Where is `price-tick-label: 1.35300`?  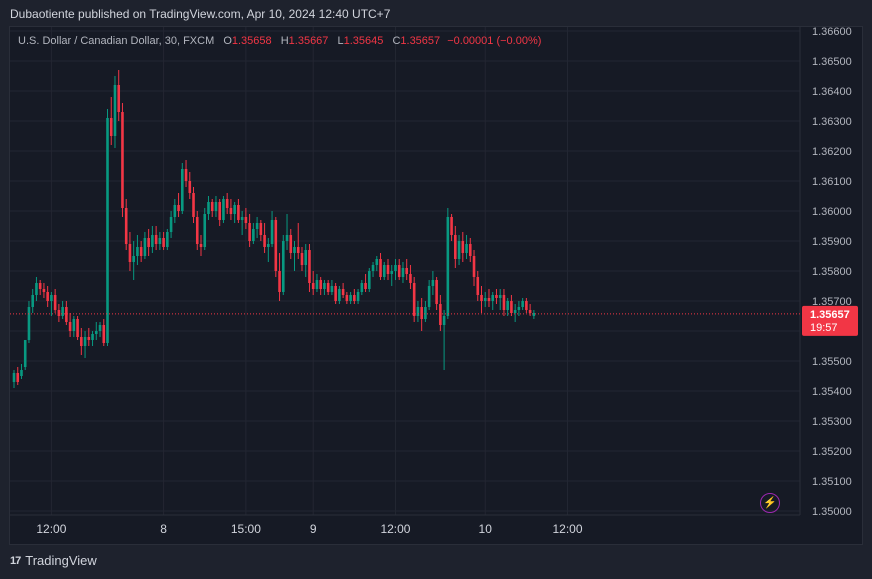 price-tick-label: 1.35300 is located at coordinates (832, 422).